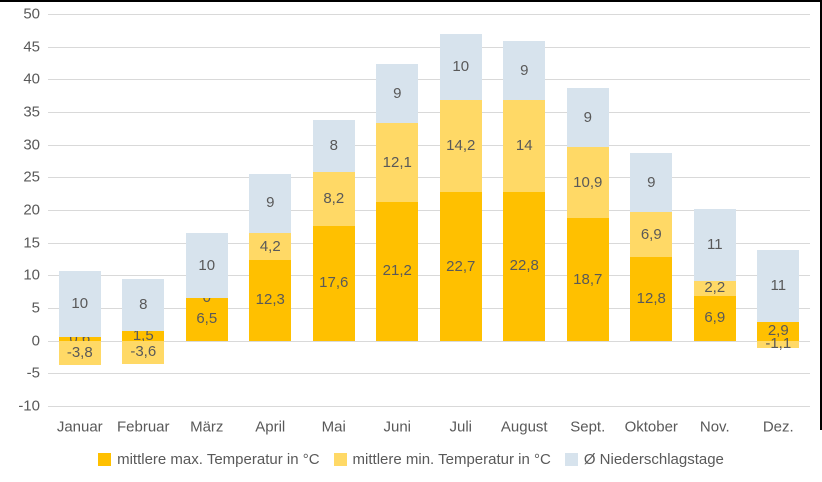  I want to click on legend-item: mittlere max. Temperatur in °C, so click(209, 459).